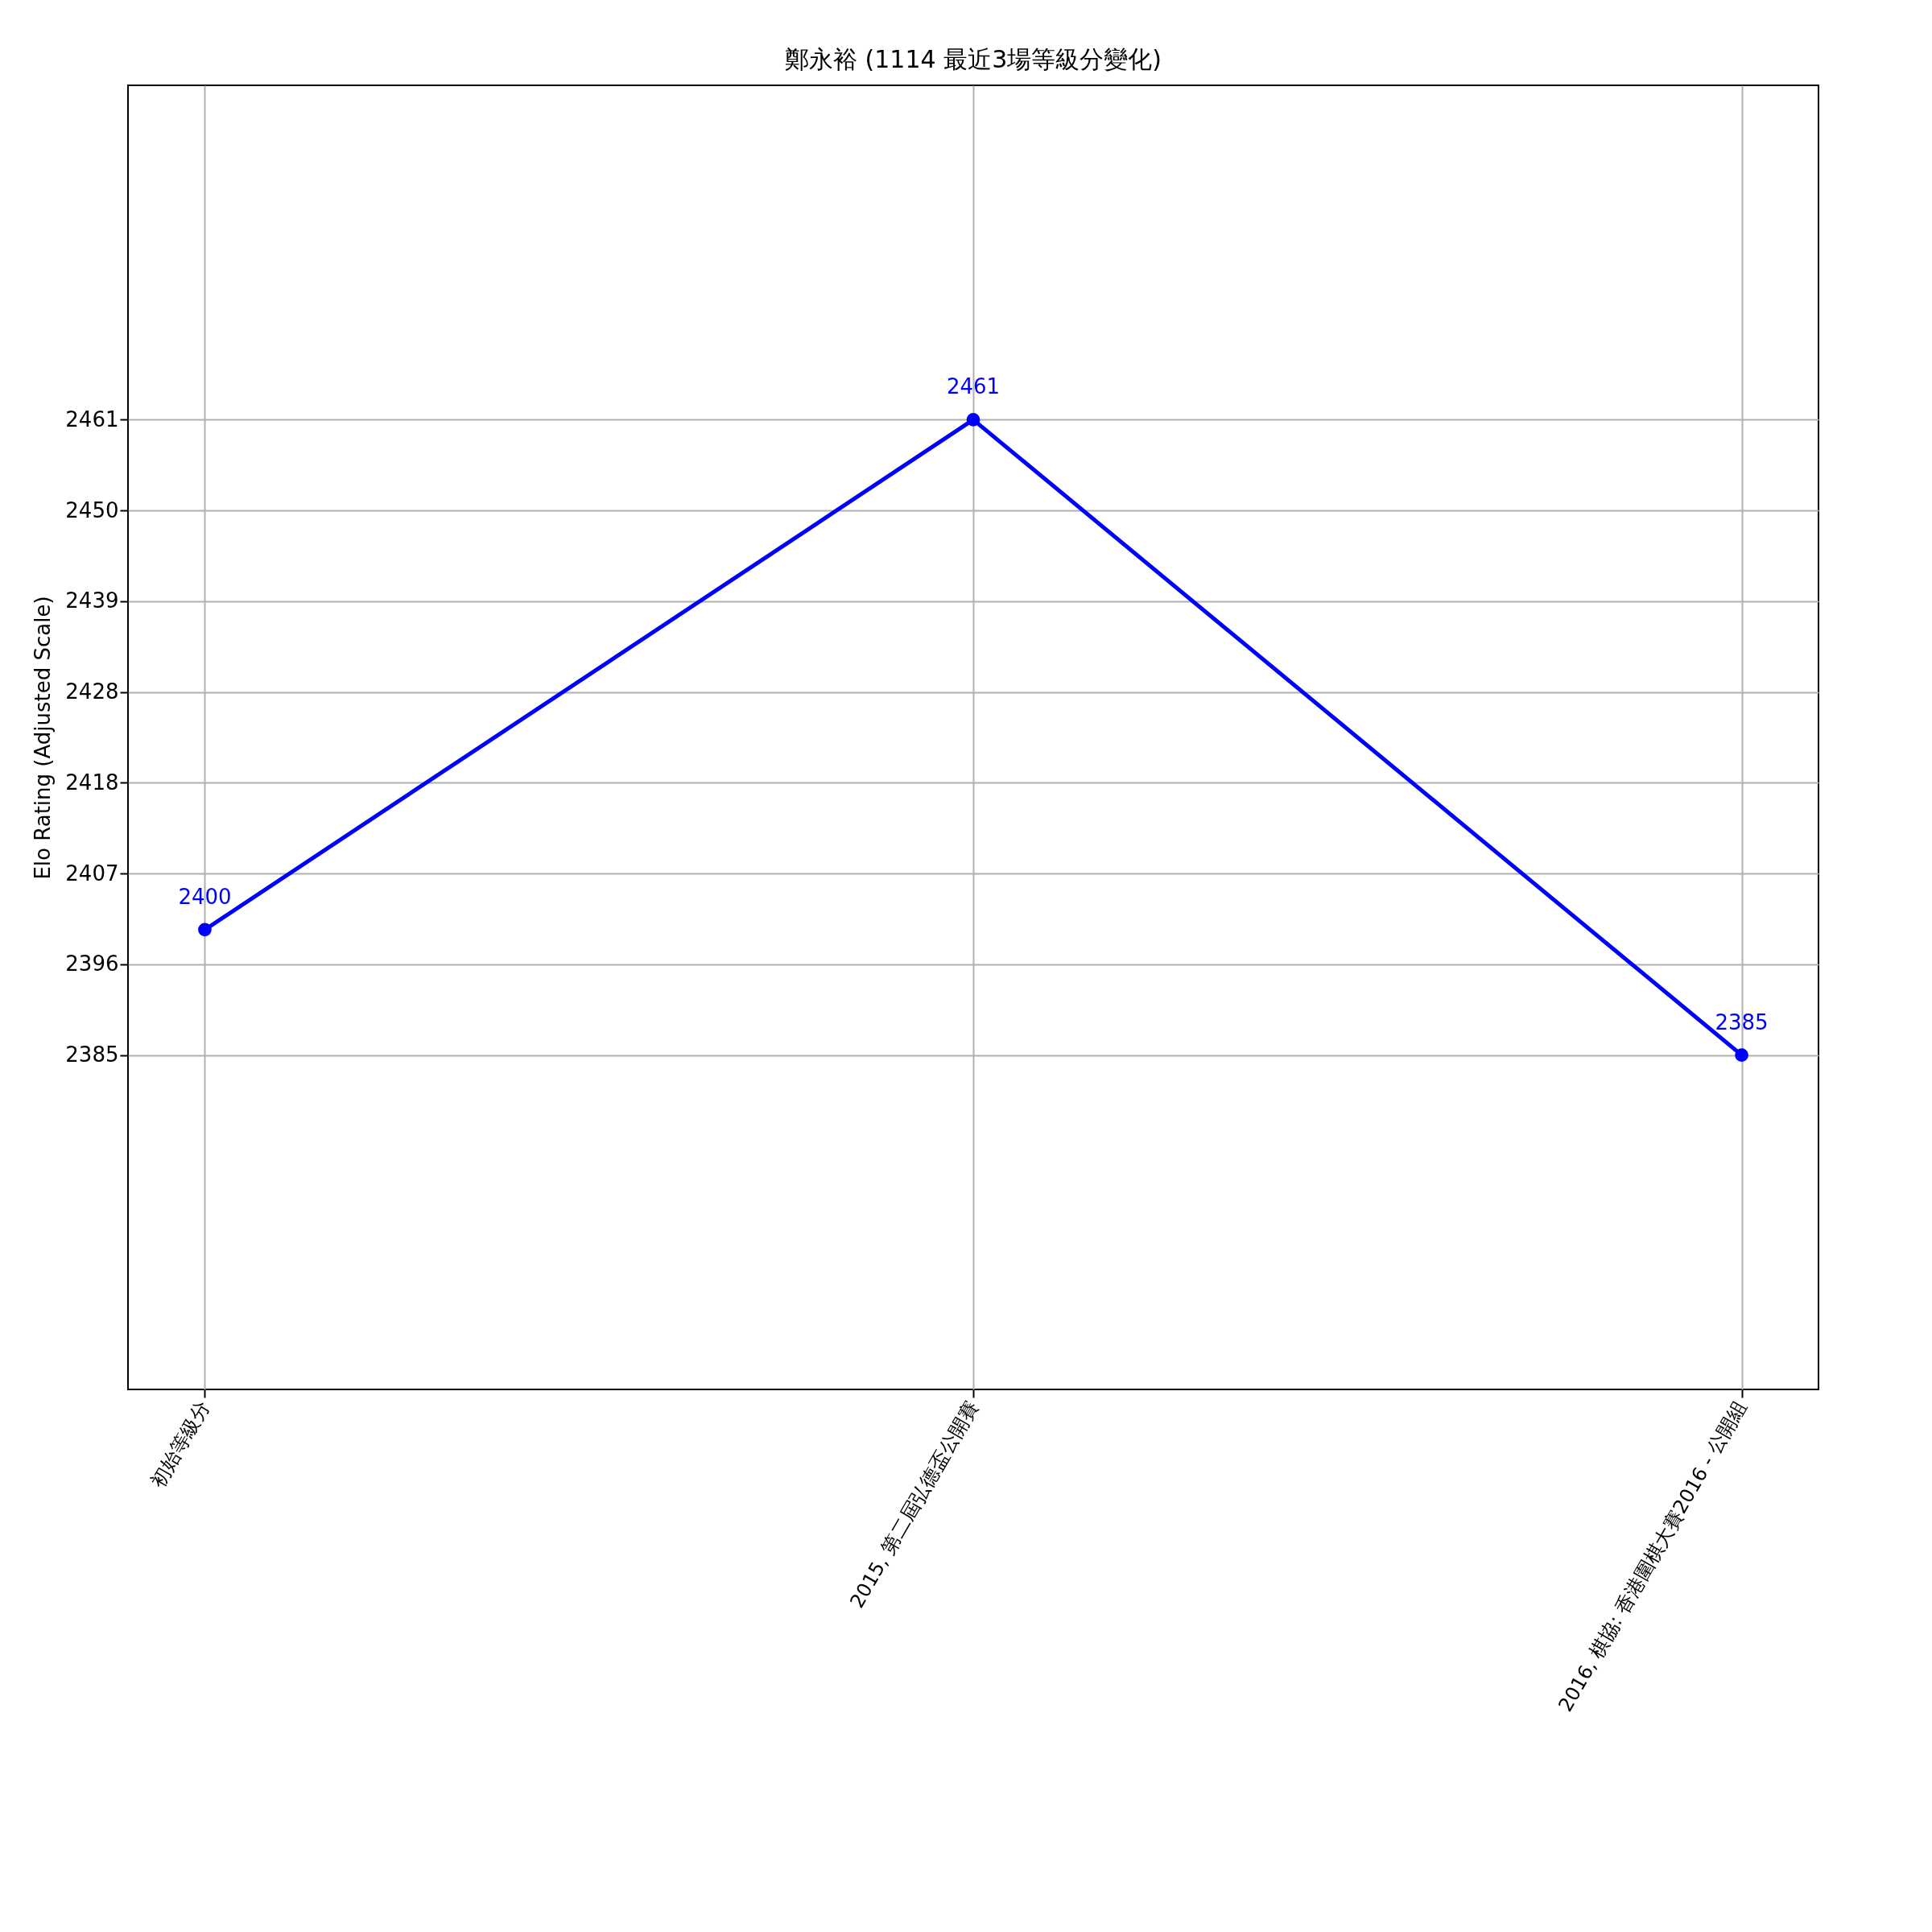  I want to click on data-label: 2400, so click(205, 896).